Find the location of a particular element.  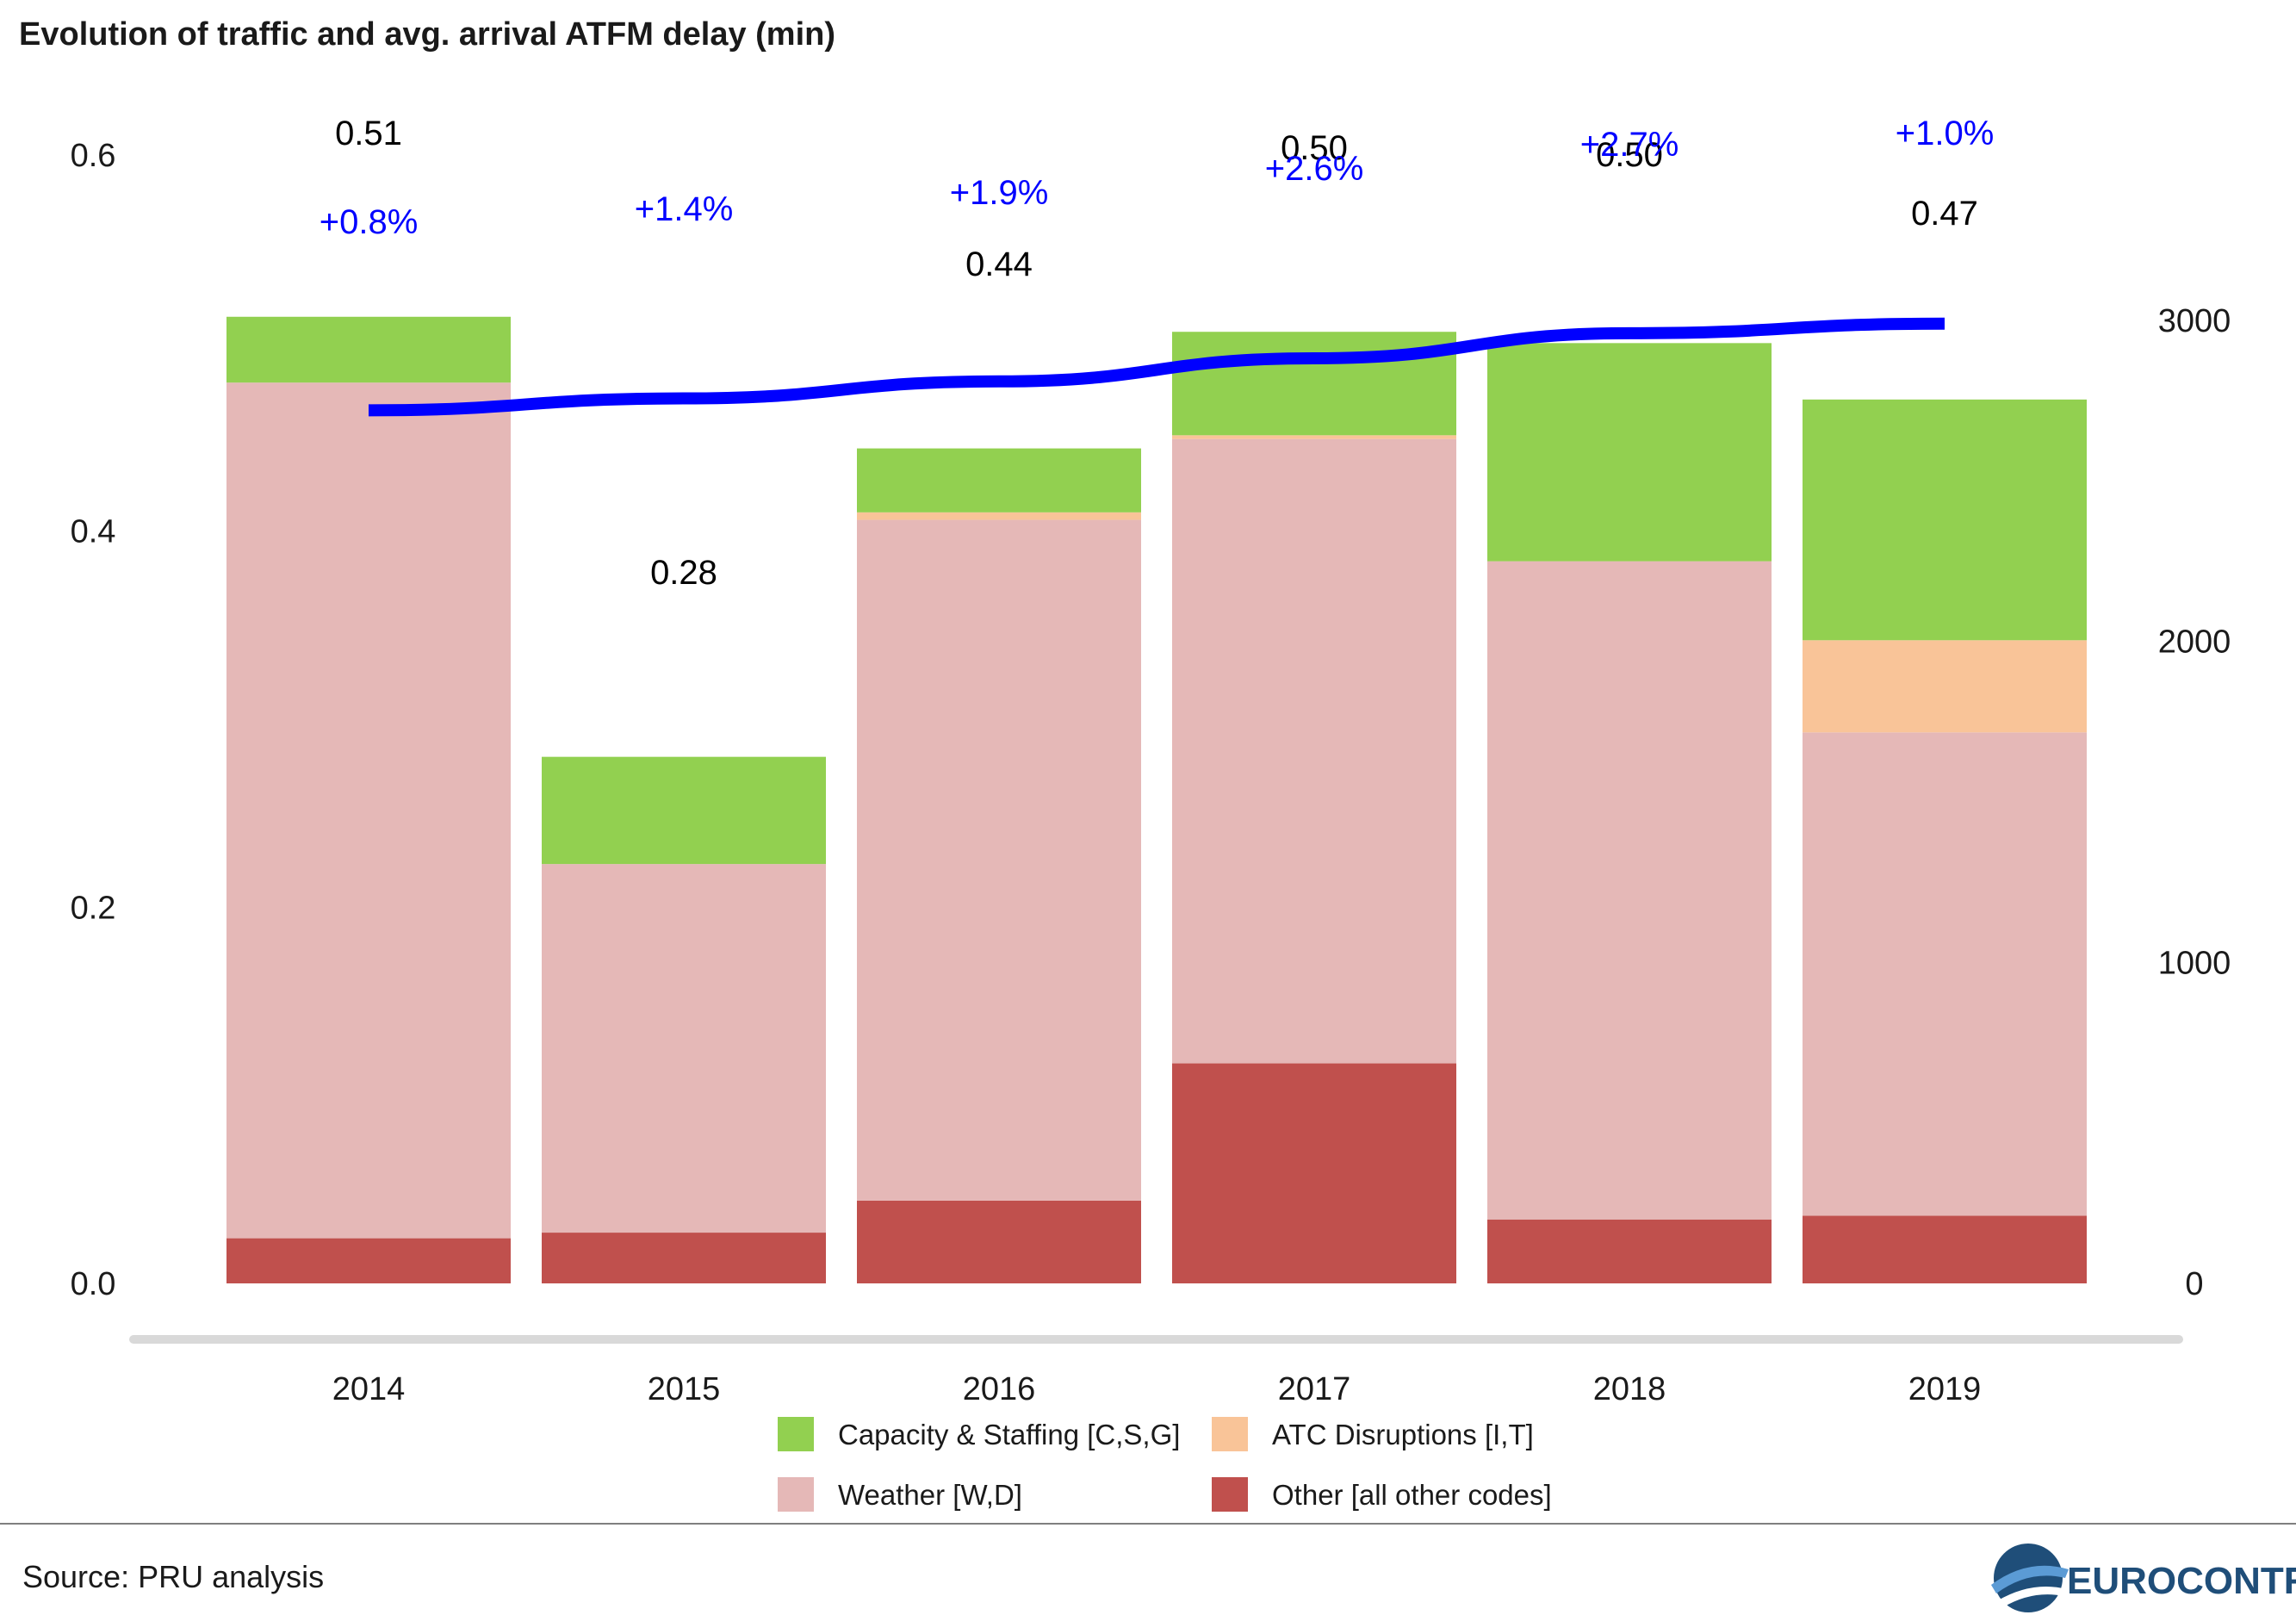

x-tick-label: 2018 is located at coordinates (1629, 1389).